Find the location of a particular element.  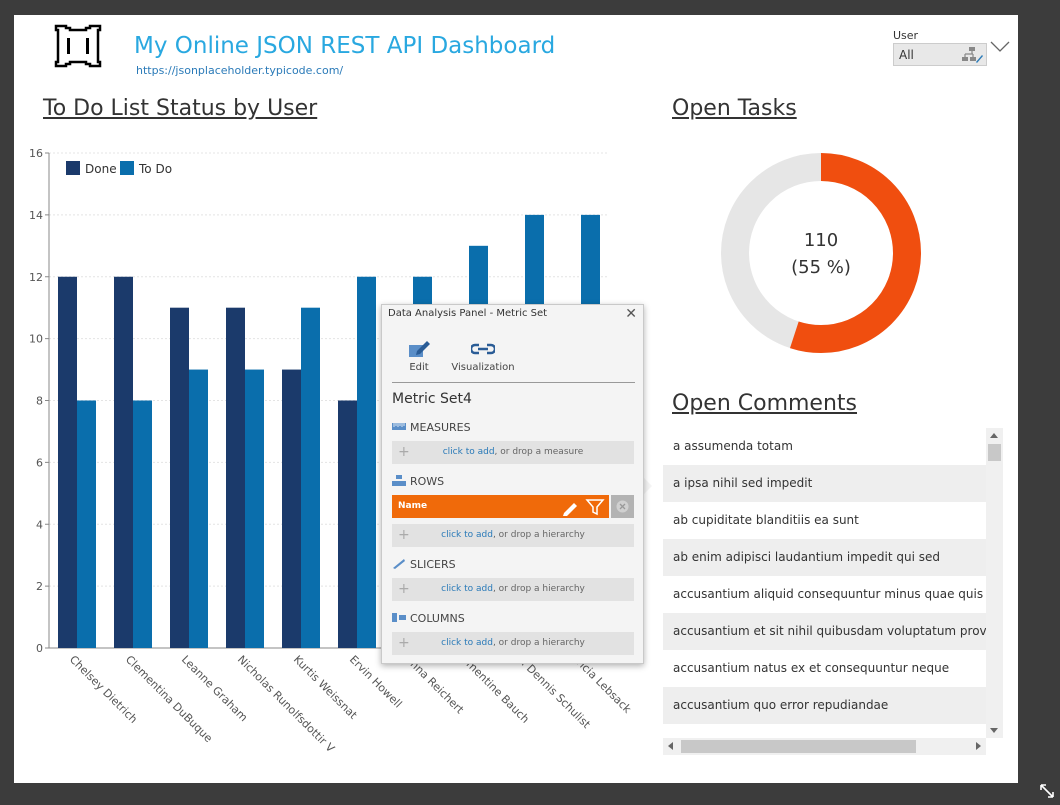

scroll-right-icon is located at coordinates (978, 746).